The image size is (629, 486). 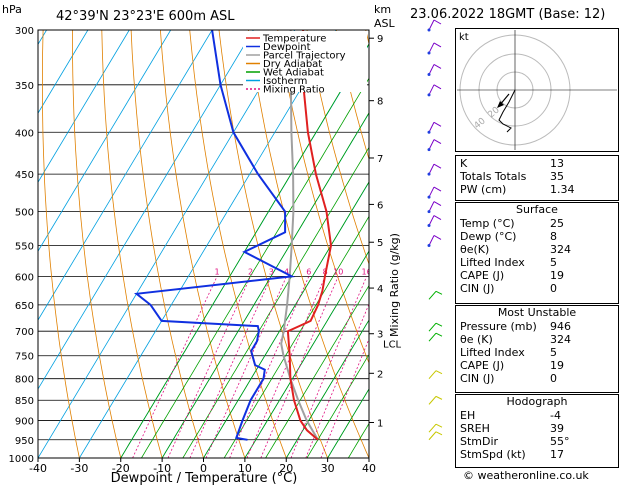 What do you see at coordinates (512, 163) in the screenshot?
I see `index-row: K 13` at bounding box center [512, 163].